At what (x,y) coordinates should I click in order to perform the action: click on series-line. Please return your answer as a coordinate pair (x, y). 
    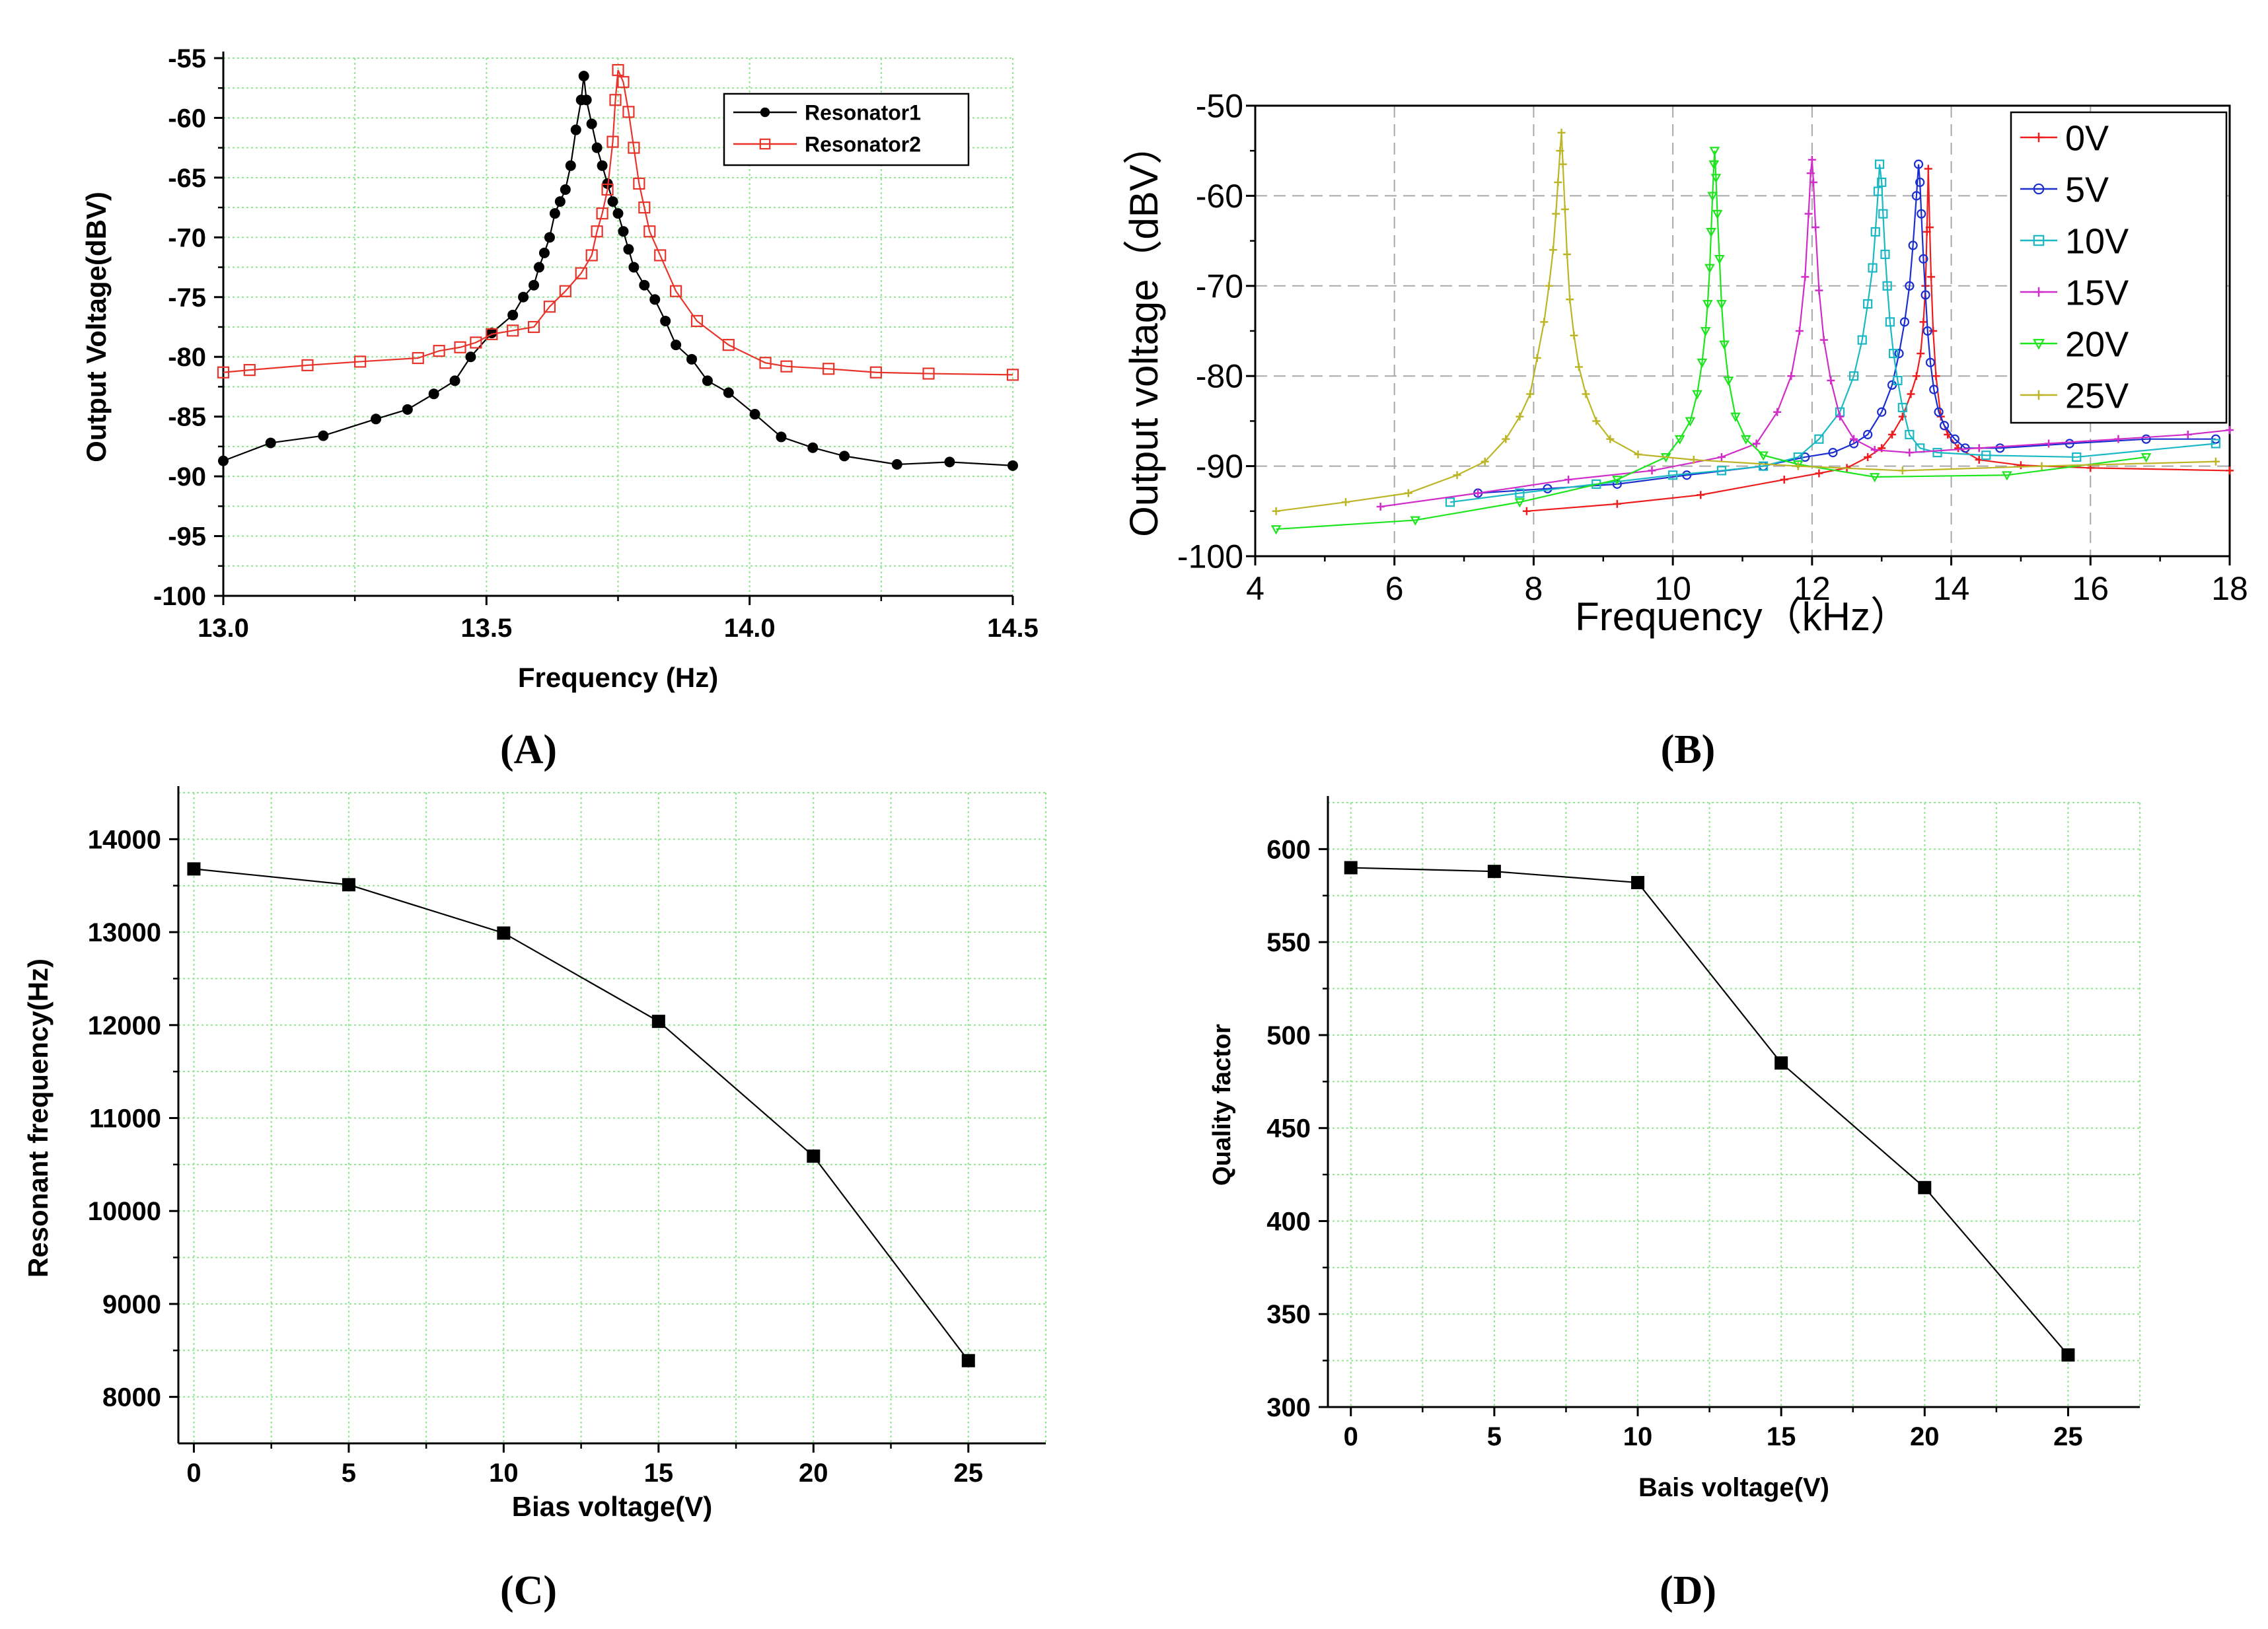
    Looking at the image, I should click on (618, 222).